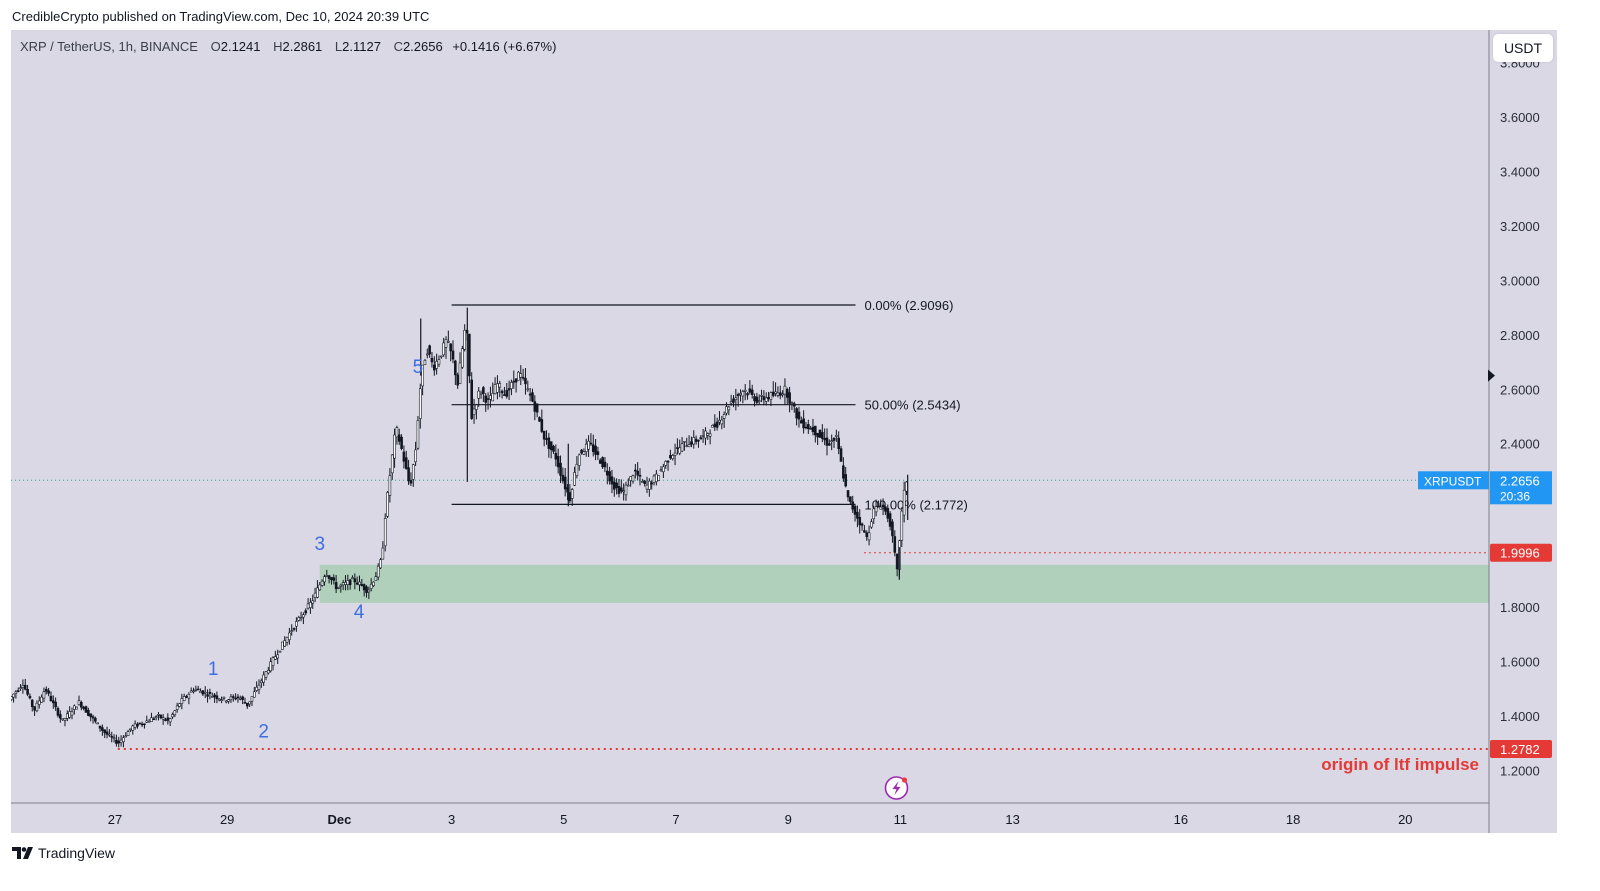  Describe the element at coordinates (63, 853) in the screenshot. I see `footer-brand: TradingView` at that location.